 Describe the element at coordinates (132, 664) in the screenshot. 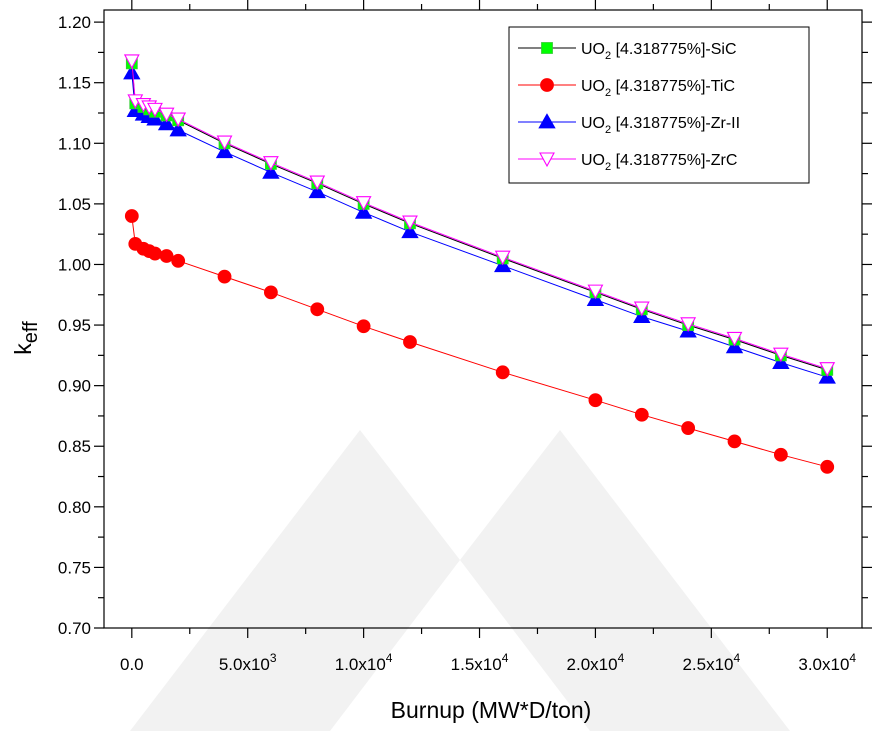

I see `x-tick-label: 0.0` at that location.